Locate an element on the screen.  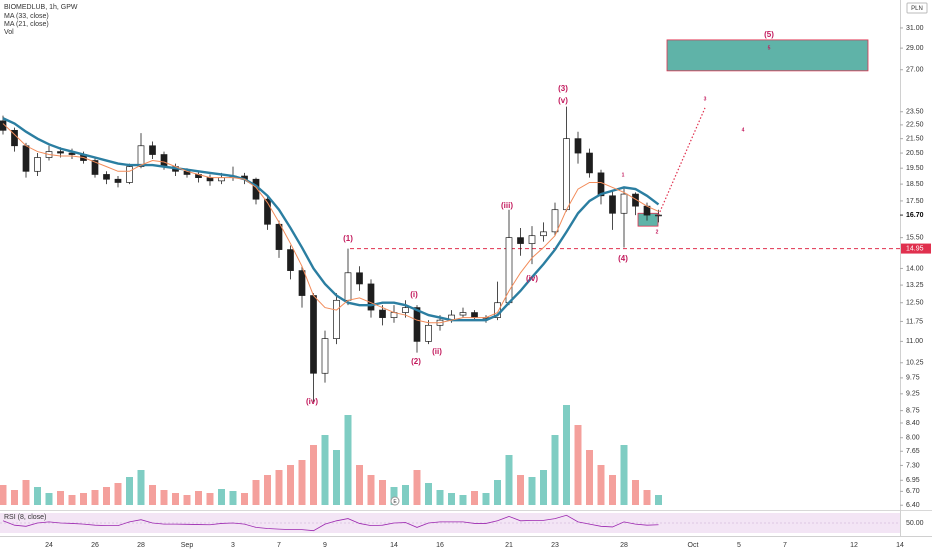
level-label: 14.95 is located at coordinates (915, 248).